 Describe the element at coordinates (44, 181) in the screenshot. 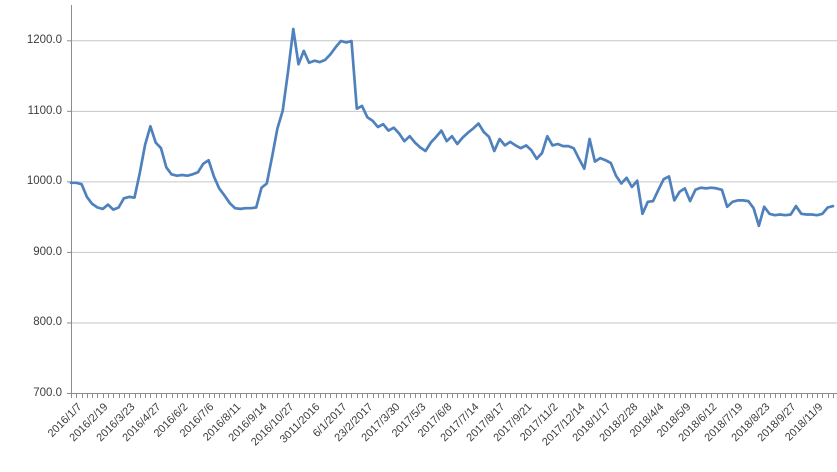

I see `y-axis-label: 1000.0` at that location.